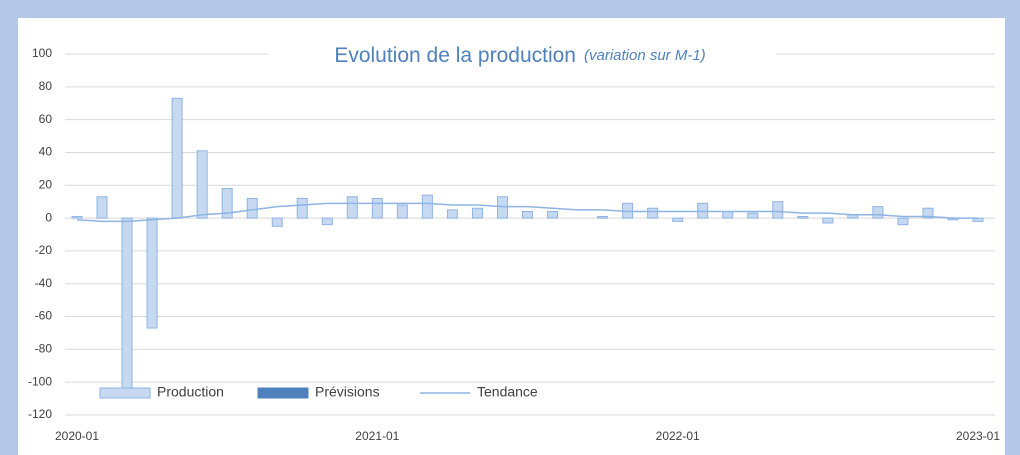 Image resolution: width=1020 pixels, height=455 pixels. What do you see at coordinates (455, 55) in the screenshot?
I see `title: Evolution de la production` at bounding box center [455, 55].